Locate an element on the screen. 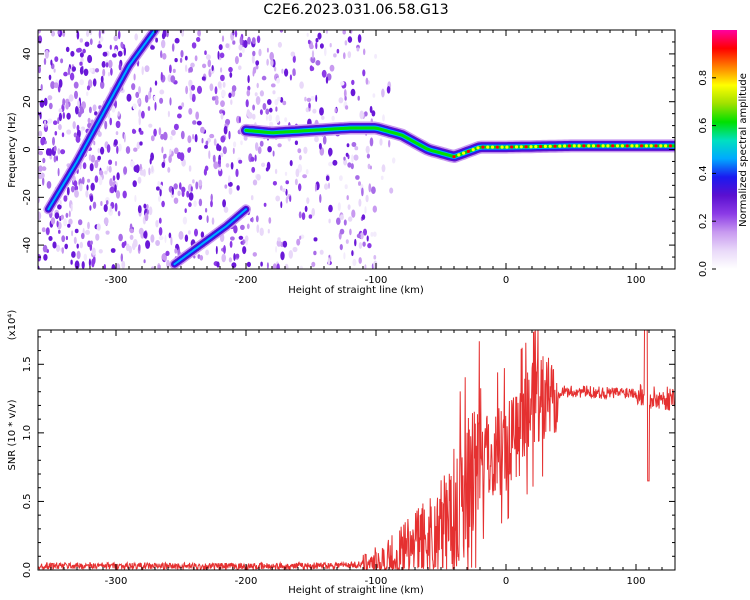 Image resolution: width=750 pixels, height=600 pixels. y-tick-label: 1.5 is located at coordinates (27, 364).